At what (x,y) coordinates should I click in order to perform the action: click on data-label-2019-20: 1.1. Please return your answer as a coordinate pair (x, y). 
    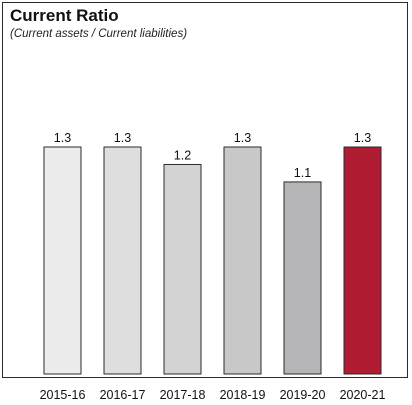
    Looking at the image, I should click on (302, 173).